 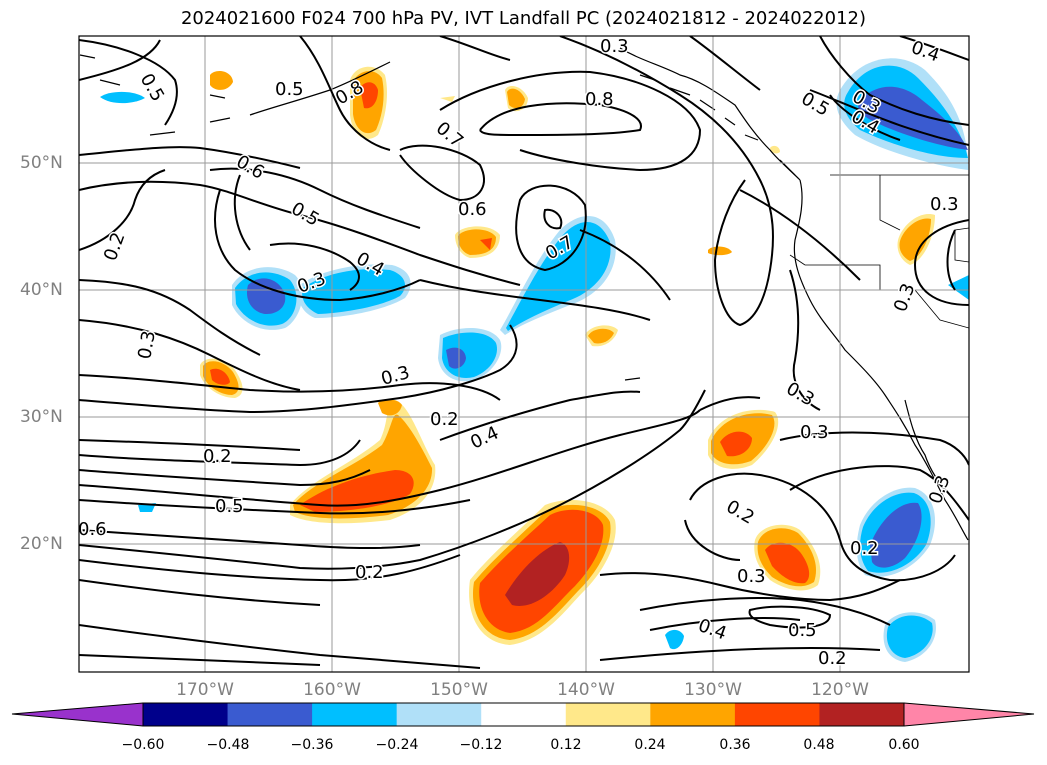 What do you see at coordinates (969, 714) in the screenshot?
I see `colorbar-right-extend` at bounding box center [969, 714].